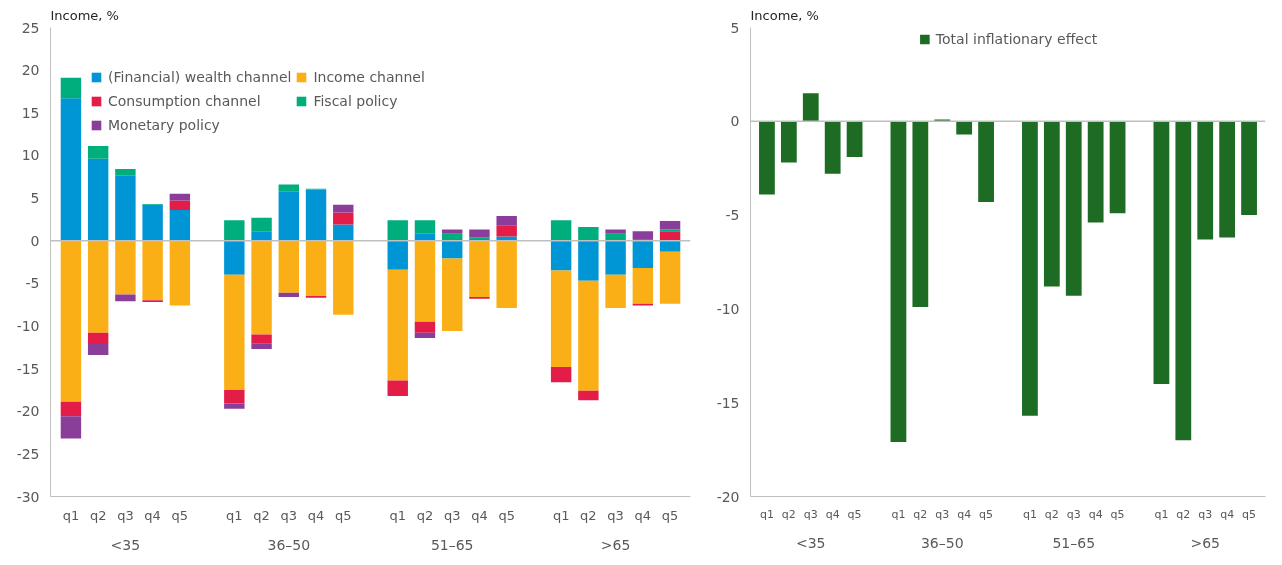  I want to click on y-tick-label: 25, so click(30, 27).